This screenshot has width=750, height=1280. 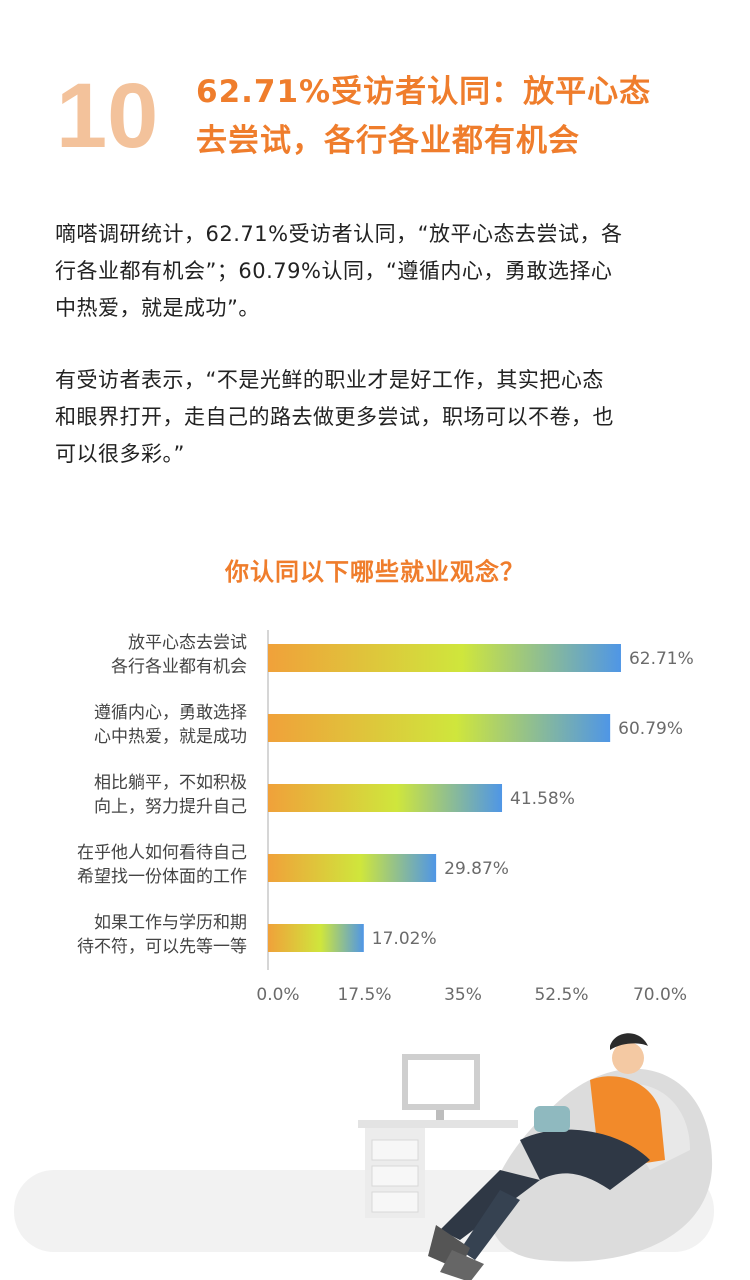 I want to click on section-number: 10, so click(x=107, y=116).